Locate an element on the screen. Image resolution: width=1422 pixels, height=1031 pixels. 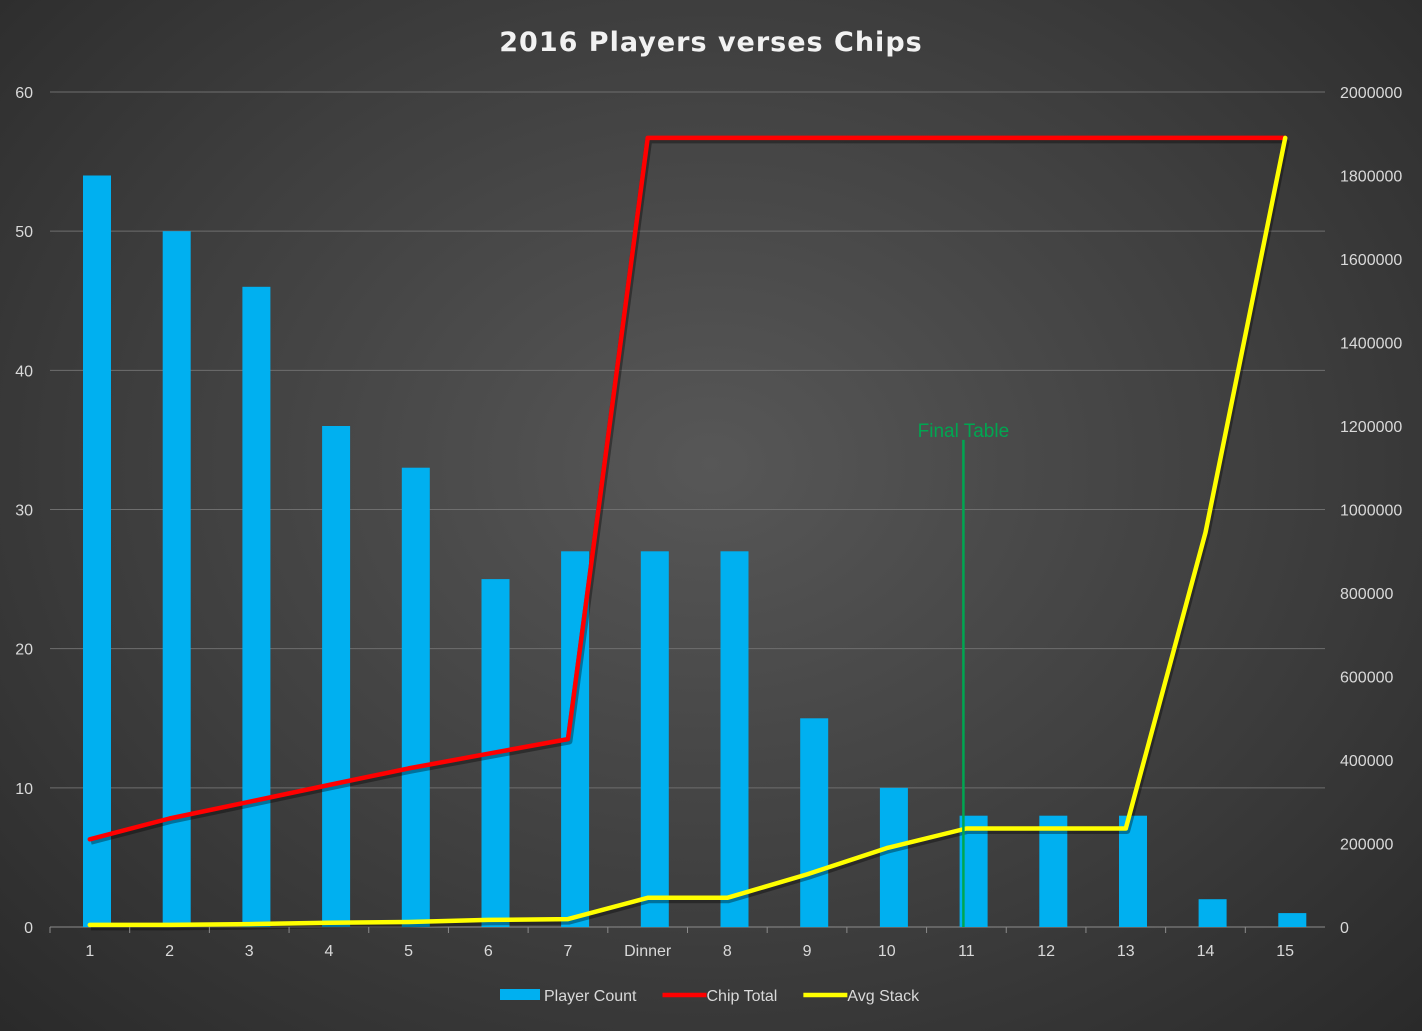
right-tick-label: 1800000 is located at coordinates (1371, 177).